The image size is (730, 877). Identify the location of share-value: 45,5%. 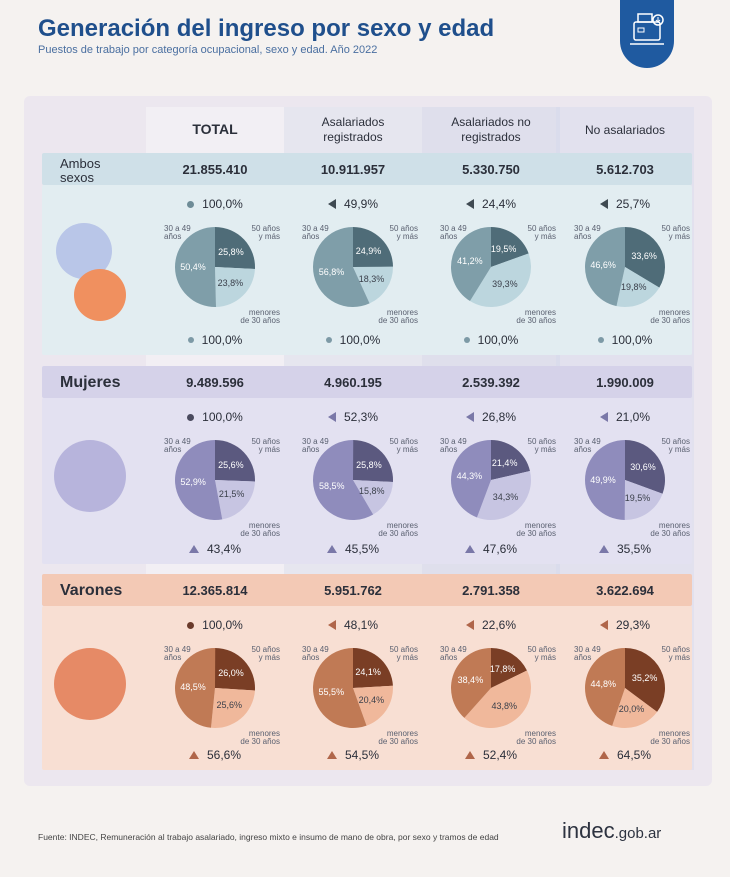
(362, 549).